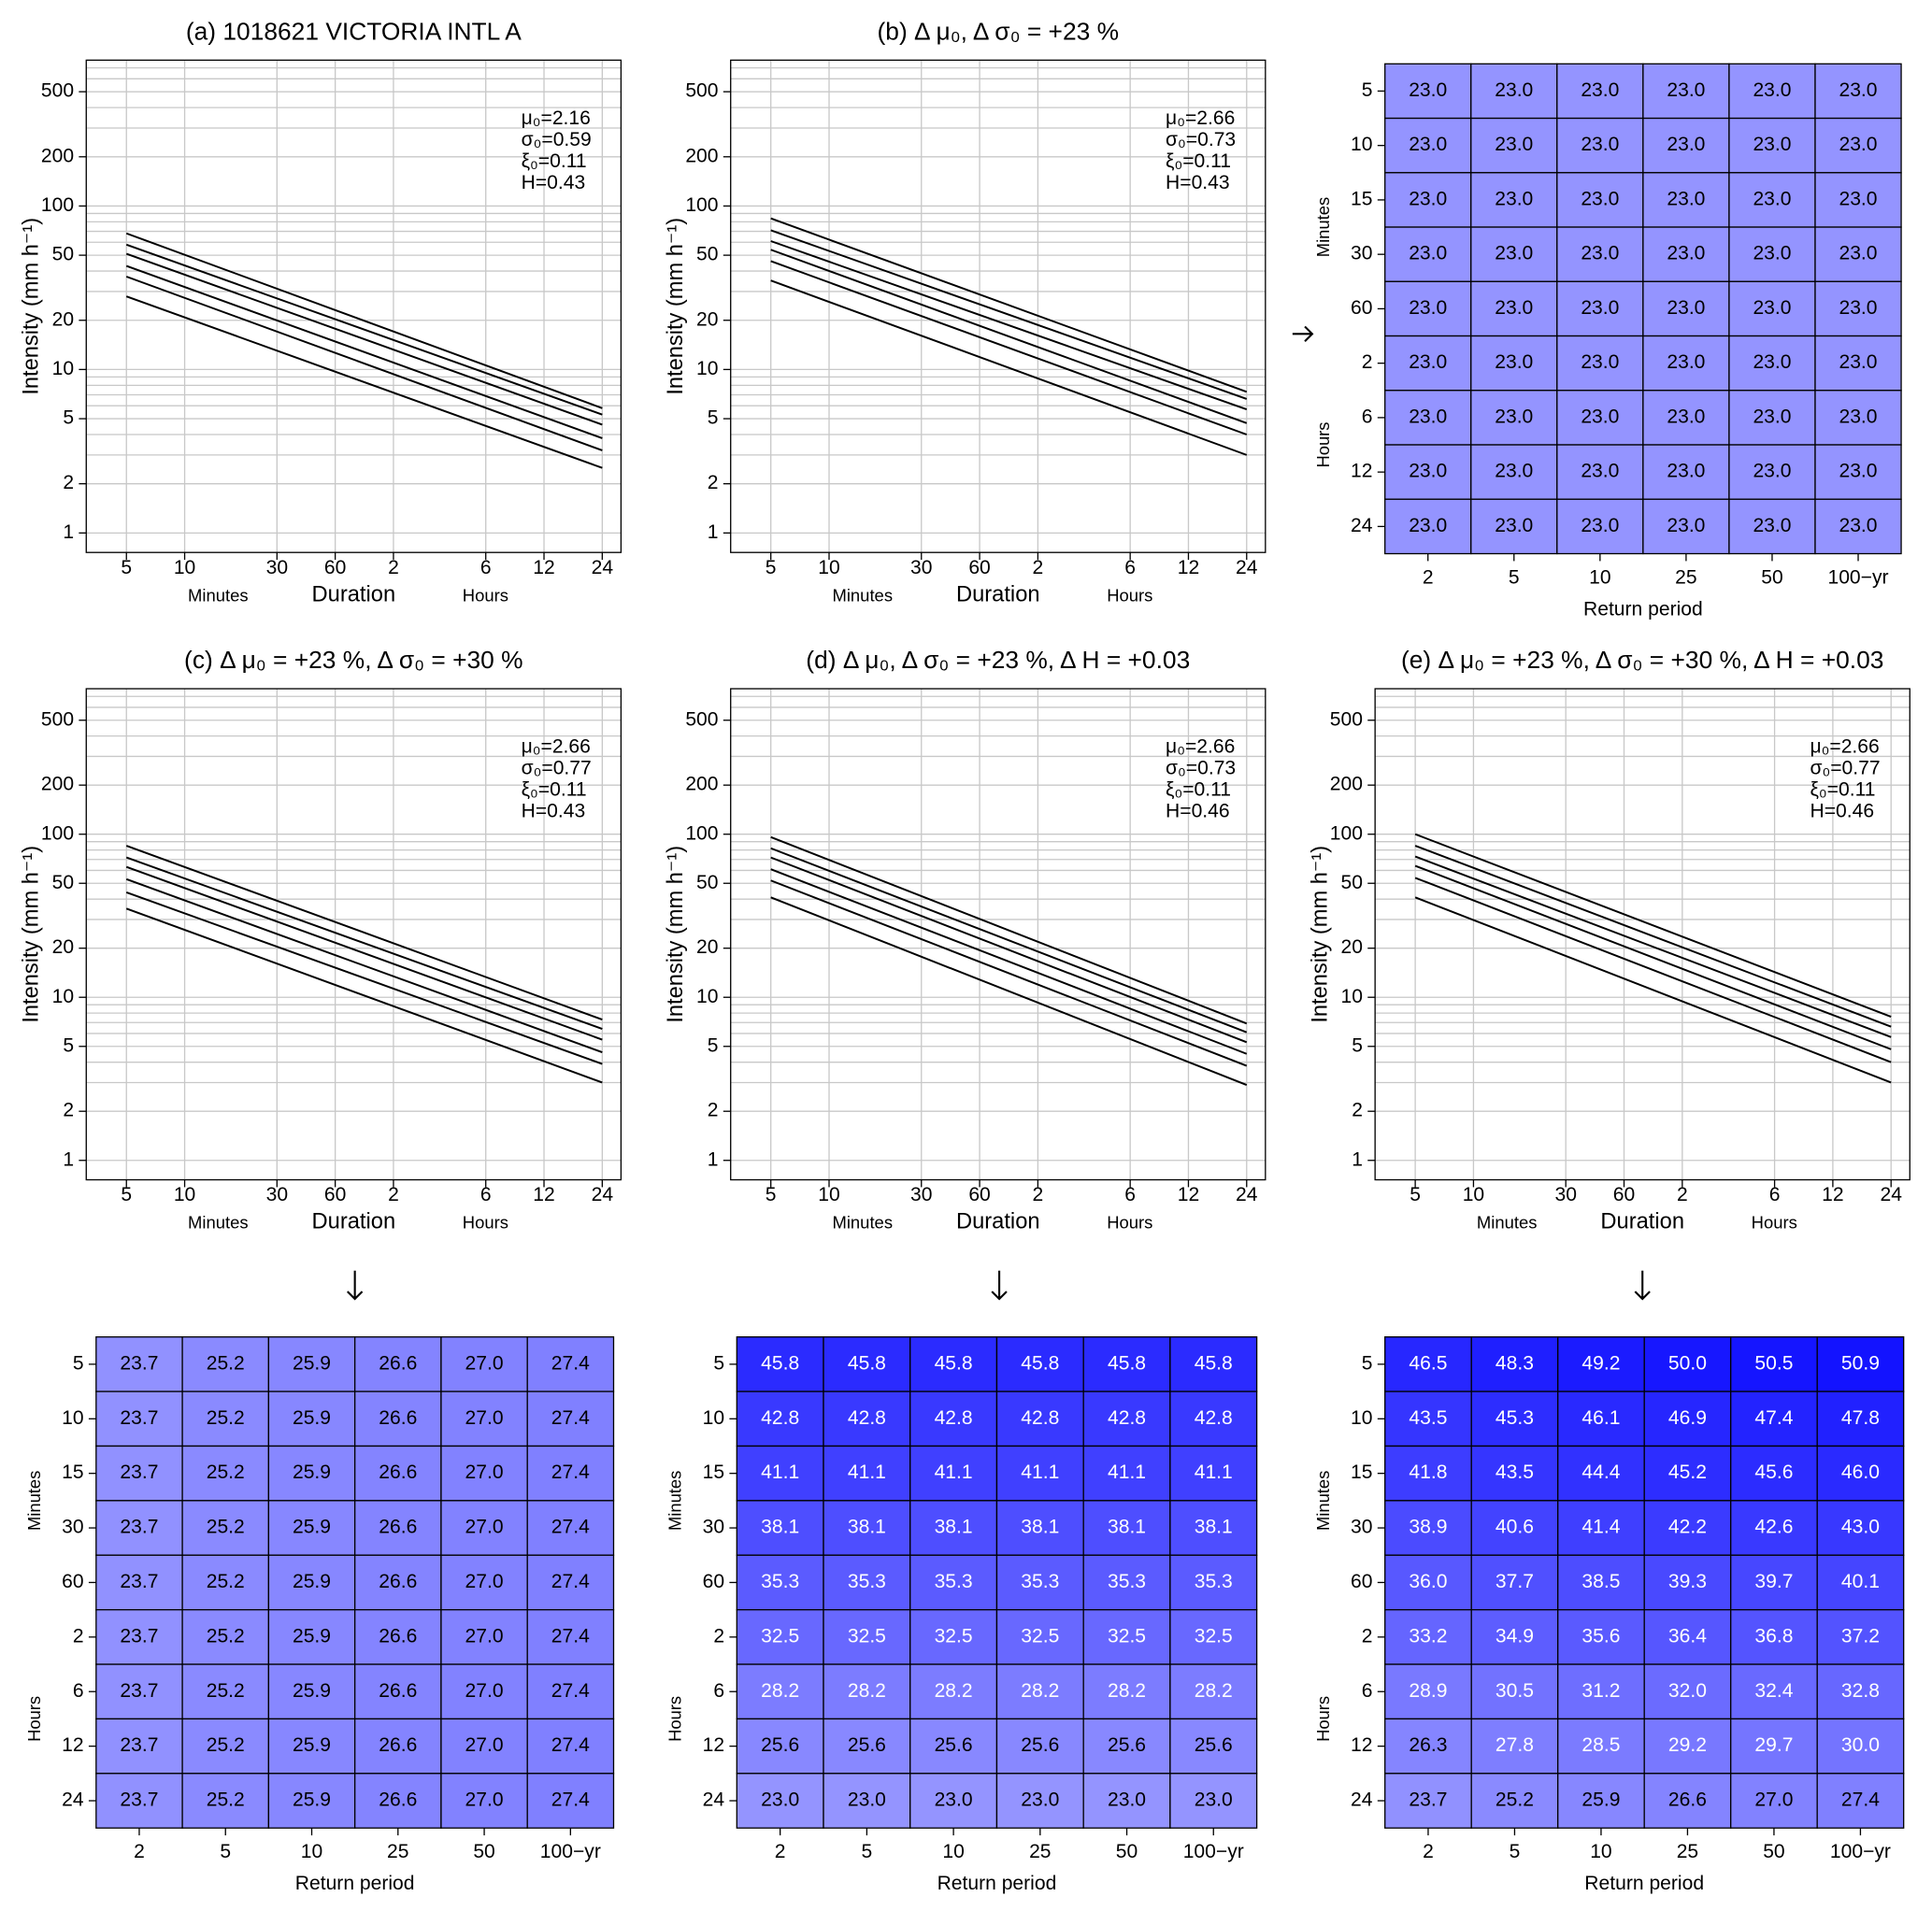 This screenshot has width=1932, height=1925. What do you see at coordinates (1428, 1581) in the screenshot?
I see `cell-label: 36.0` at bounding box center [1428, 1581].